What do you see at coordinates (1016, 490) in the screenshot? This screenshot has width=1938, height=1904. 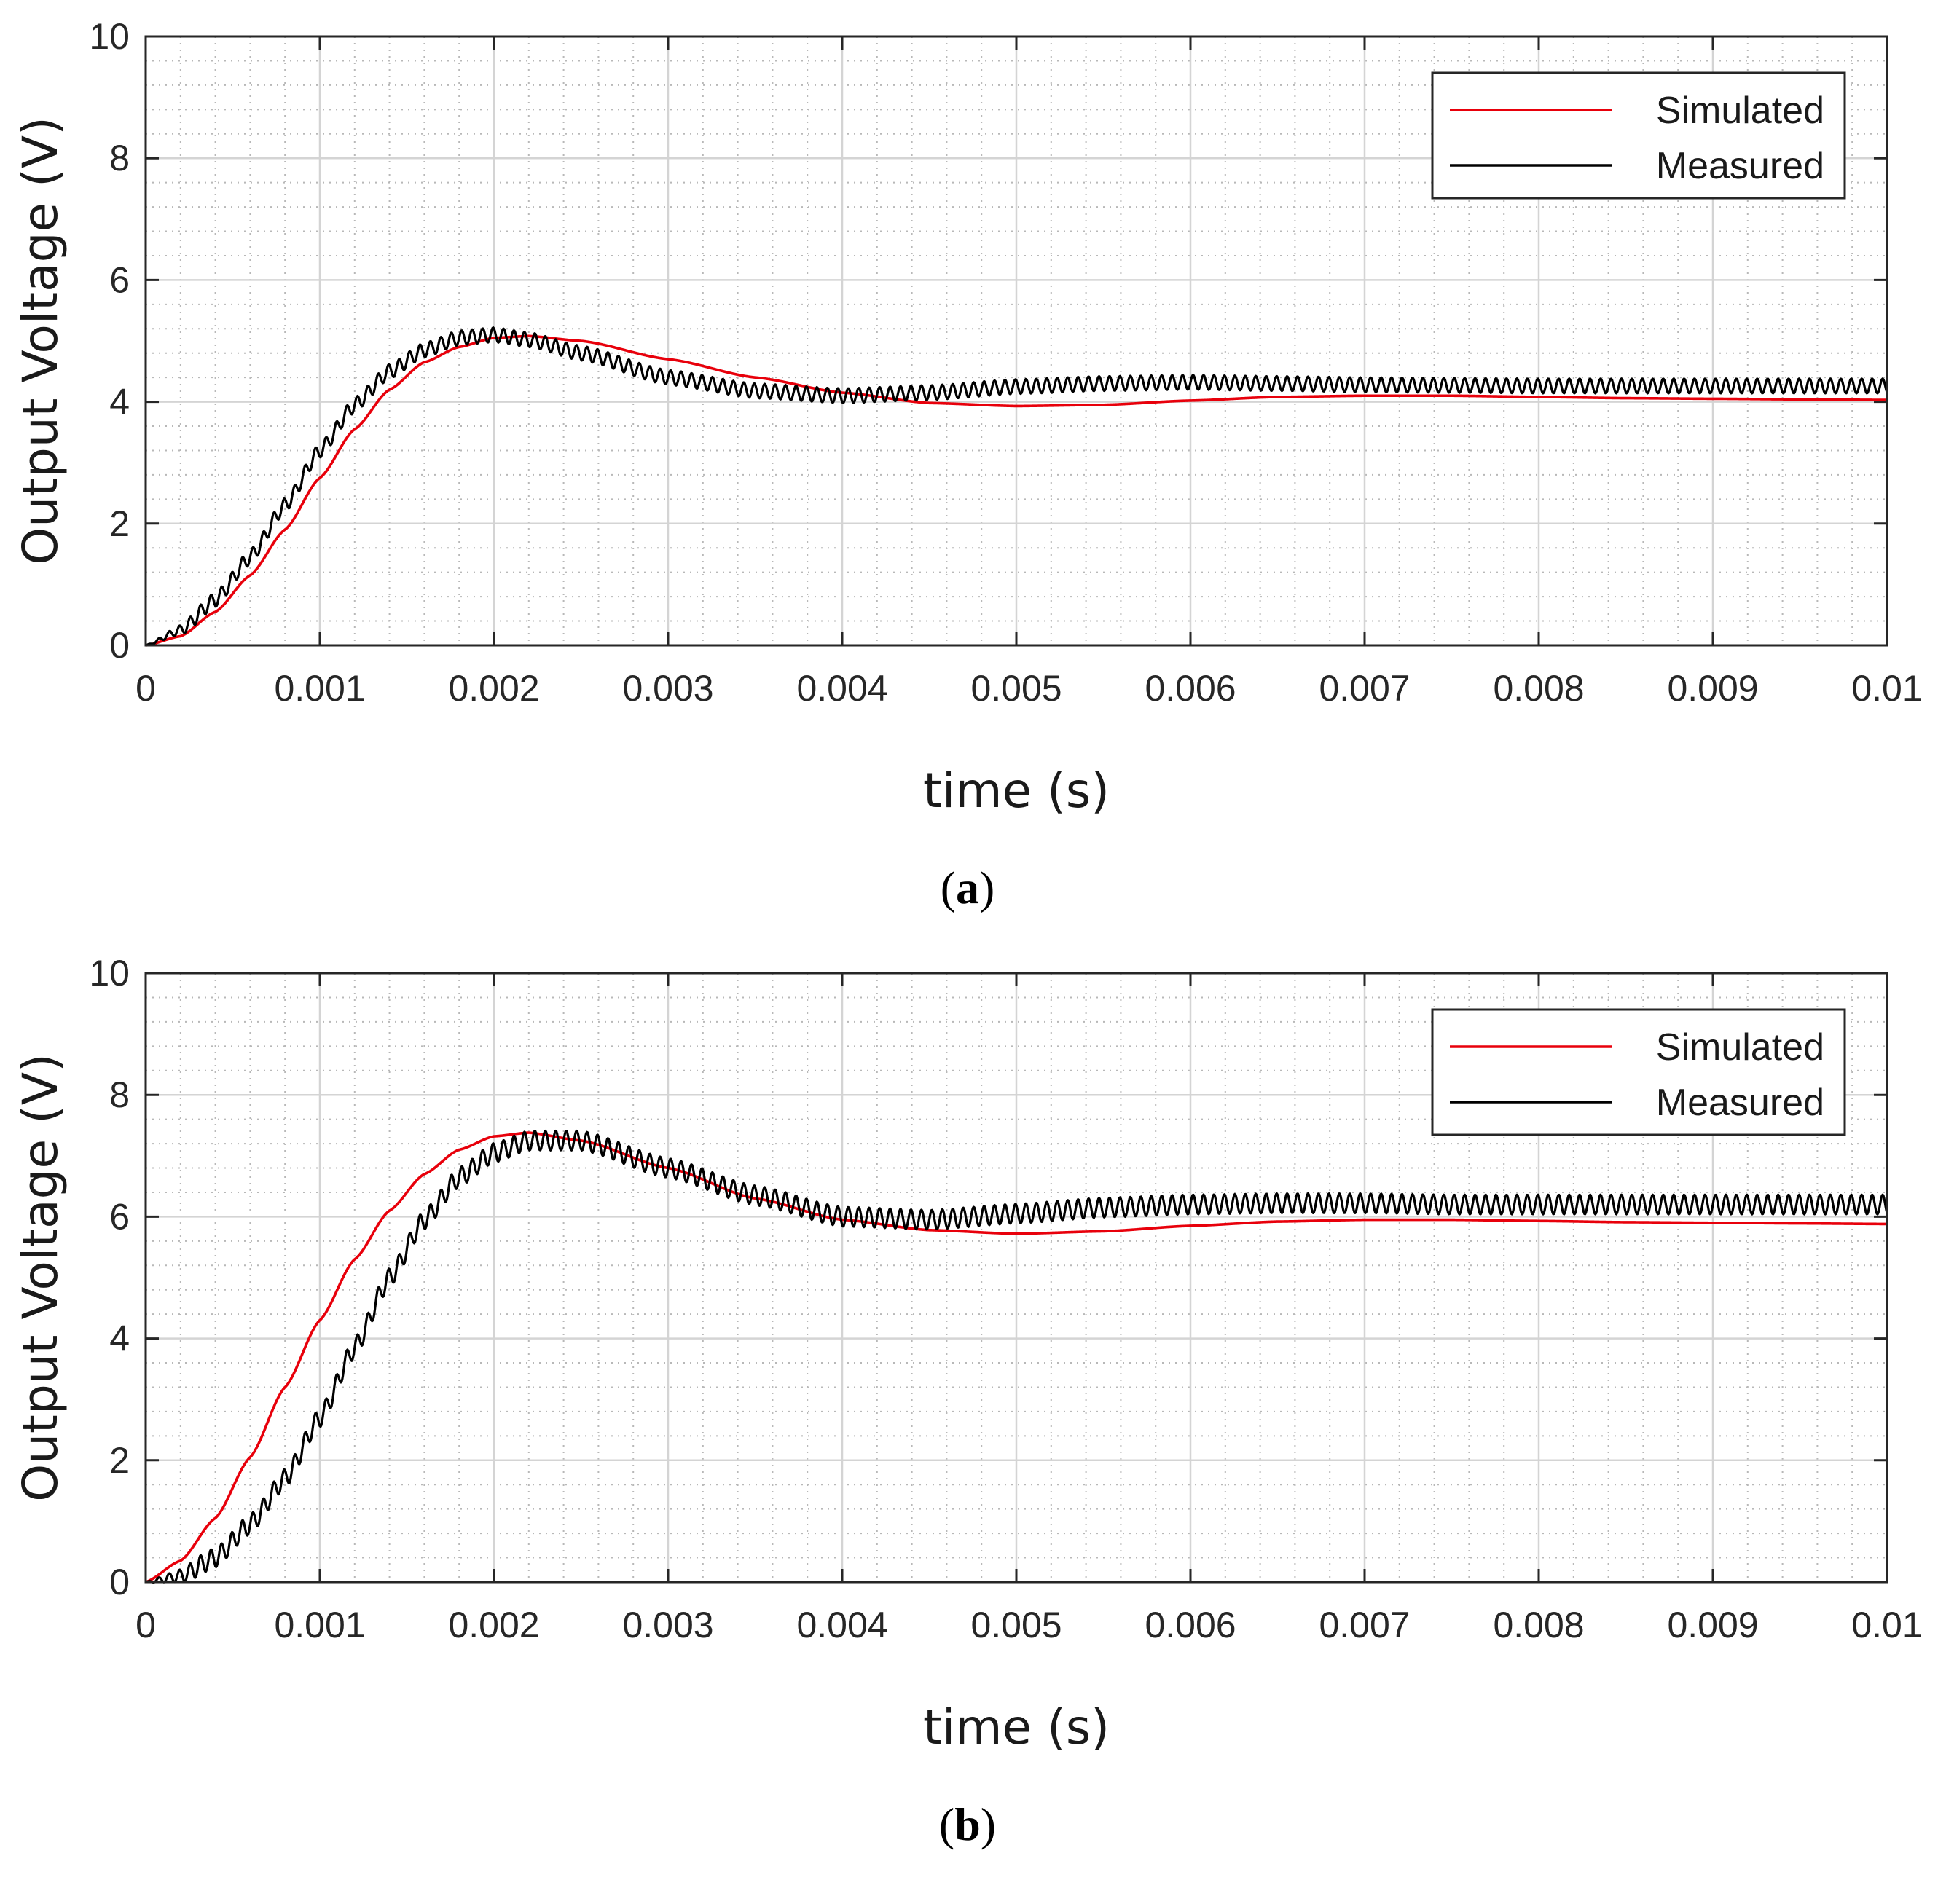 I see `series-line-simulated` at bounding box center [1016, 490].